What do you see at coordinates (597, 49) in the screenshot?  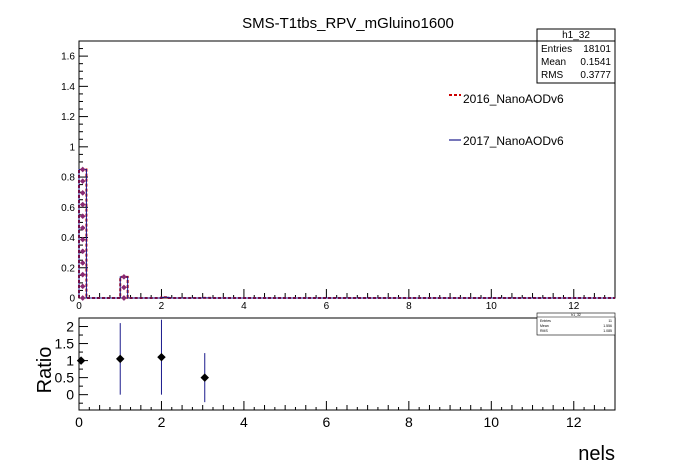 I see `stats-value-entries: 18101` at bounding box center [597, 49].